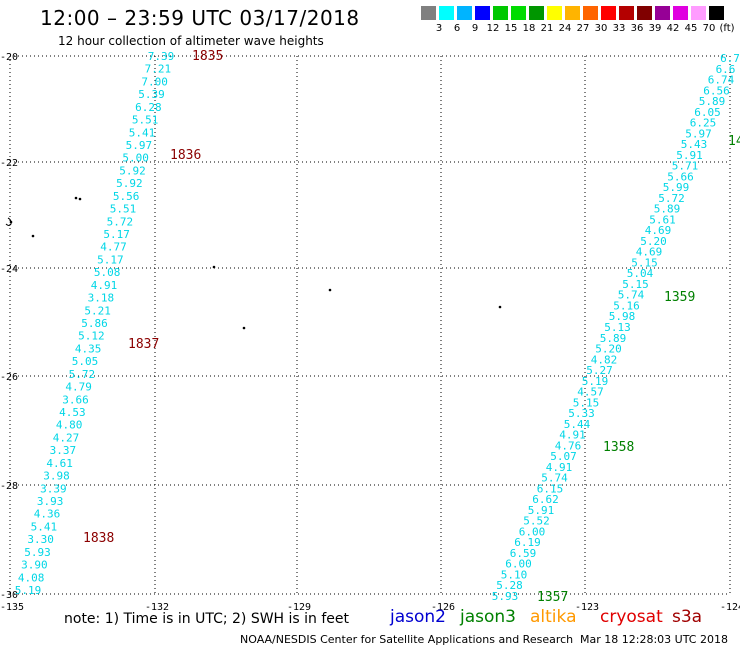 The height and width of the screenshot is (650, 740). I want to click on wave-height-value: 6.56, so click(716, 90).